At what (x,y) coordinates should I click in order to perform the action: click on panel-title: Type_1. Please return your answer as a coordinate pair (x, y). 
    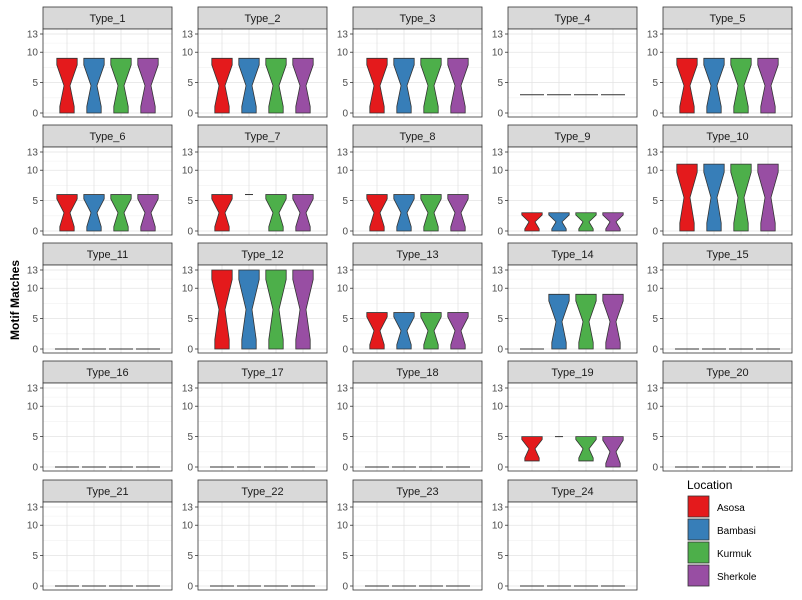
    Looking at the image, I should click on (107, 19).